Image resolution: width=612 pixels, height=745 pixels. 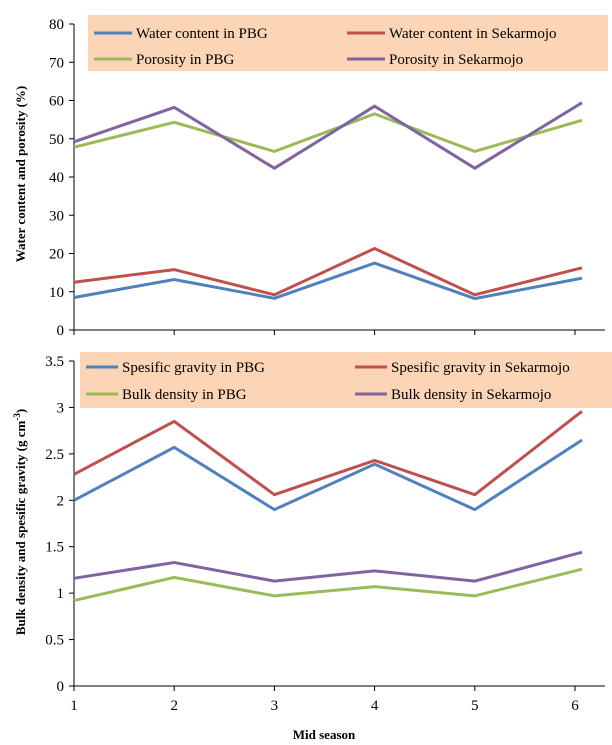 What do you see at coordinates (61, 501) in the screenshot?
I see `y-tick-label: 2` at bounding box center [61, 501].